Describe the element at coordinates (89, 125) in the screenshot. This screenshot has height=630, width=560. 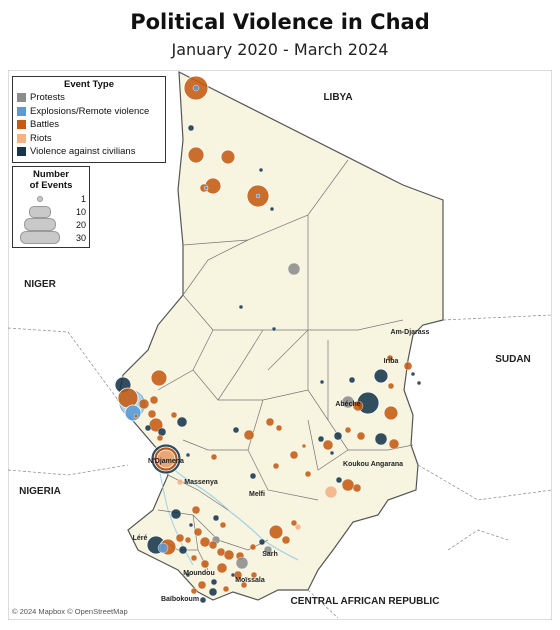
I see `legend-item-battles: Battles` at that location.